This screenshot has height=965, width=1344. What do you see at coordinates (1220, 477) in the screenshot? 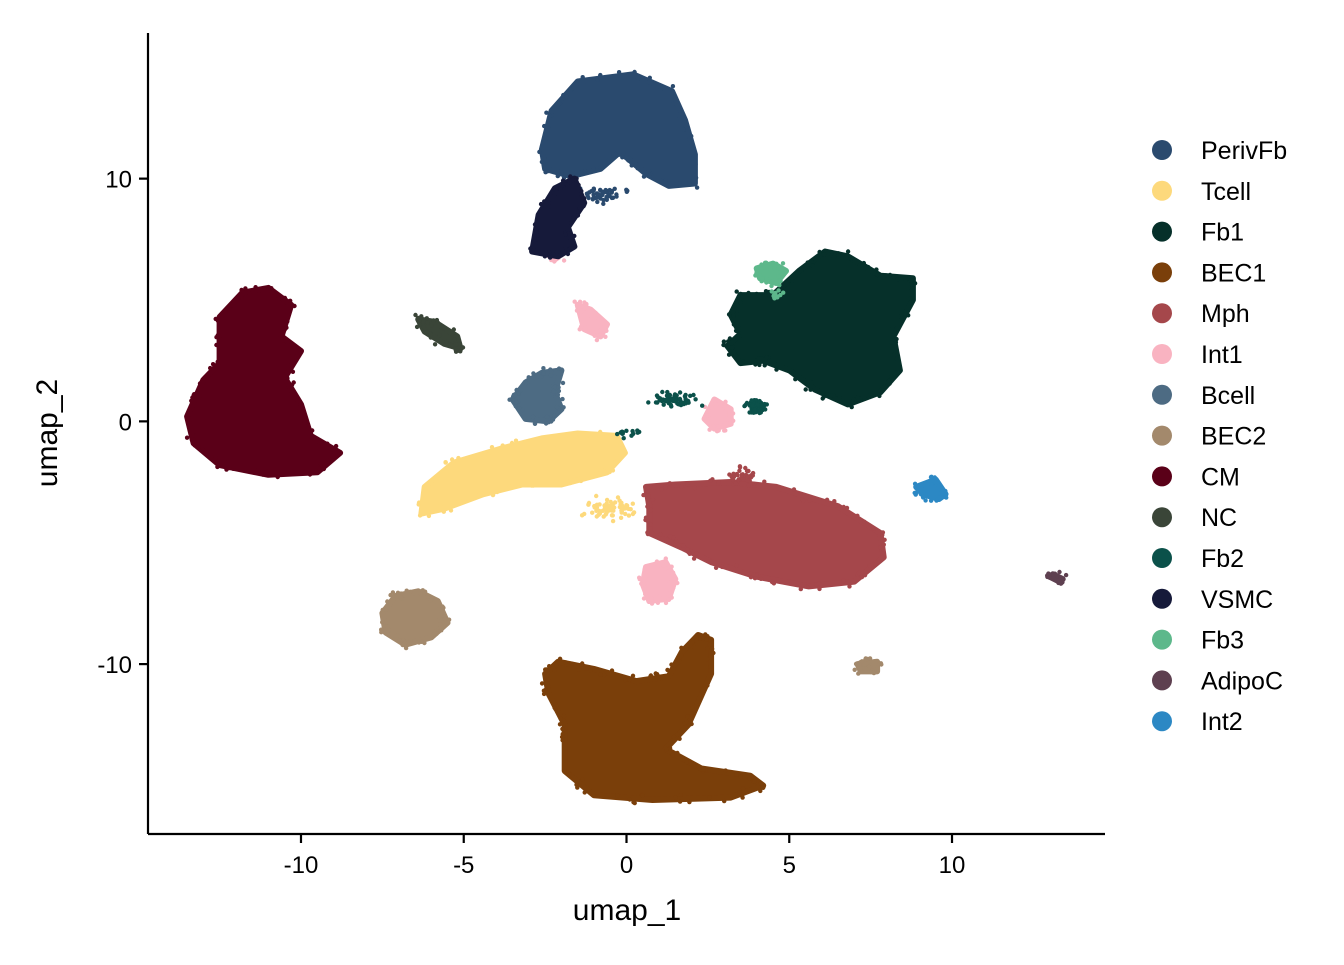
I see `legend-label: CM` at bounding box center [1220, 477].